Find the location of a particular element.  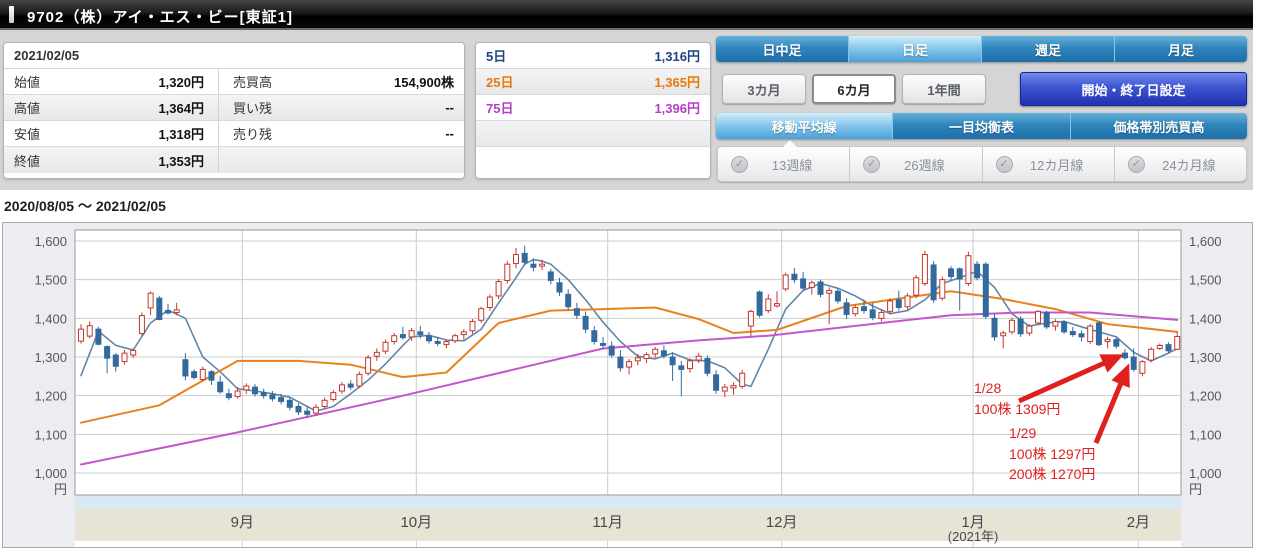

annotation-text: 1/28 is located at coordinates (987, 388).